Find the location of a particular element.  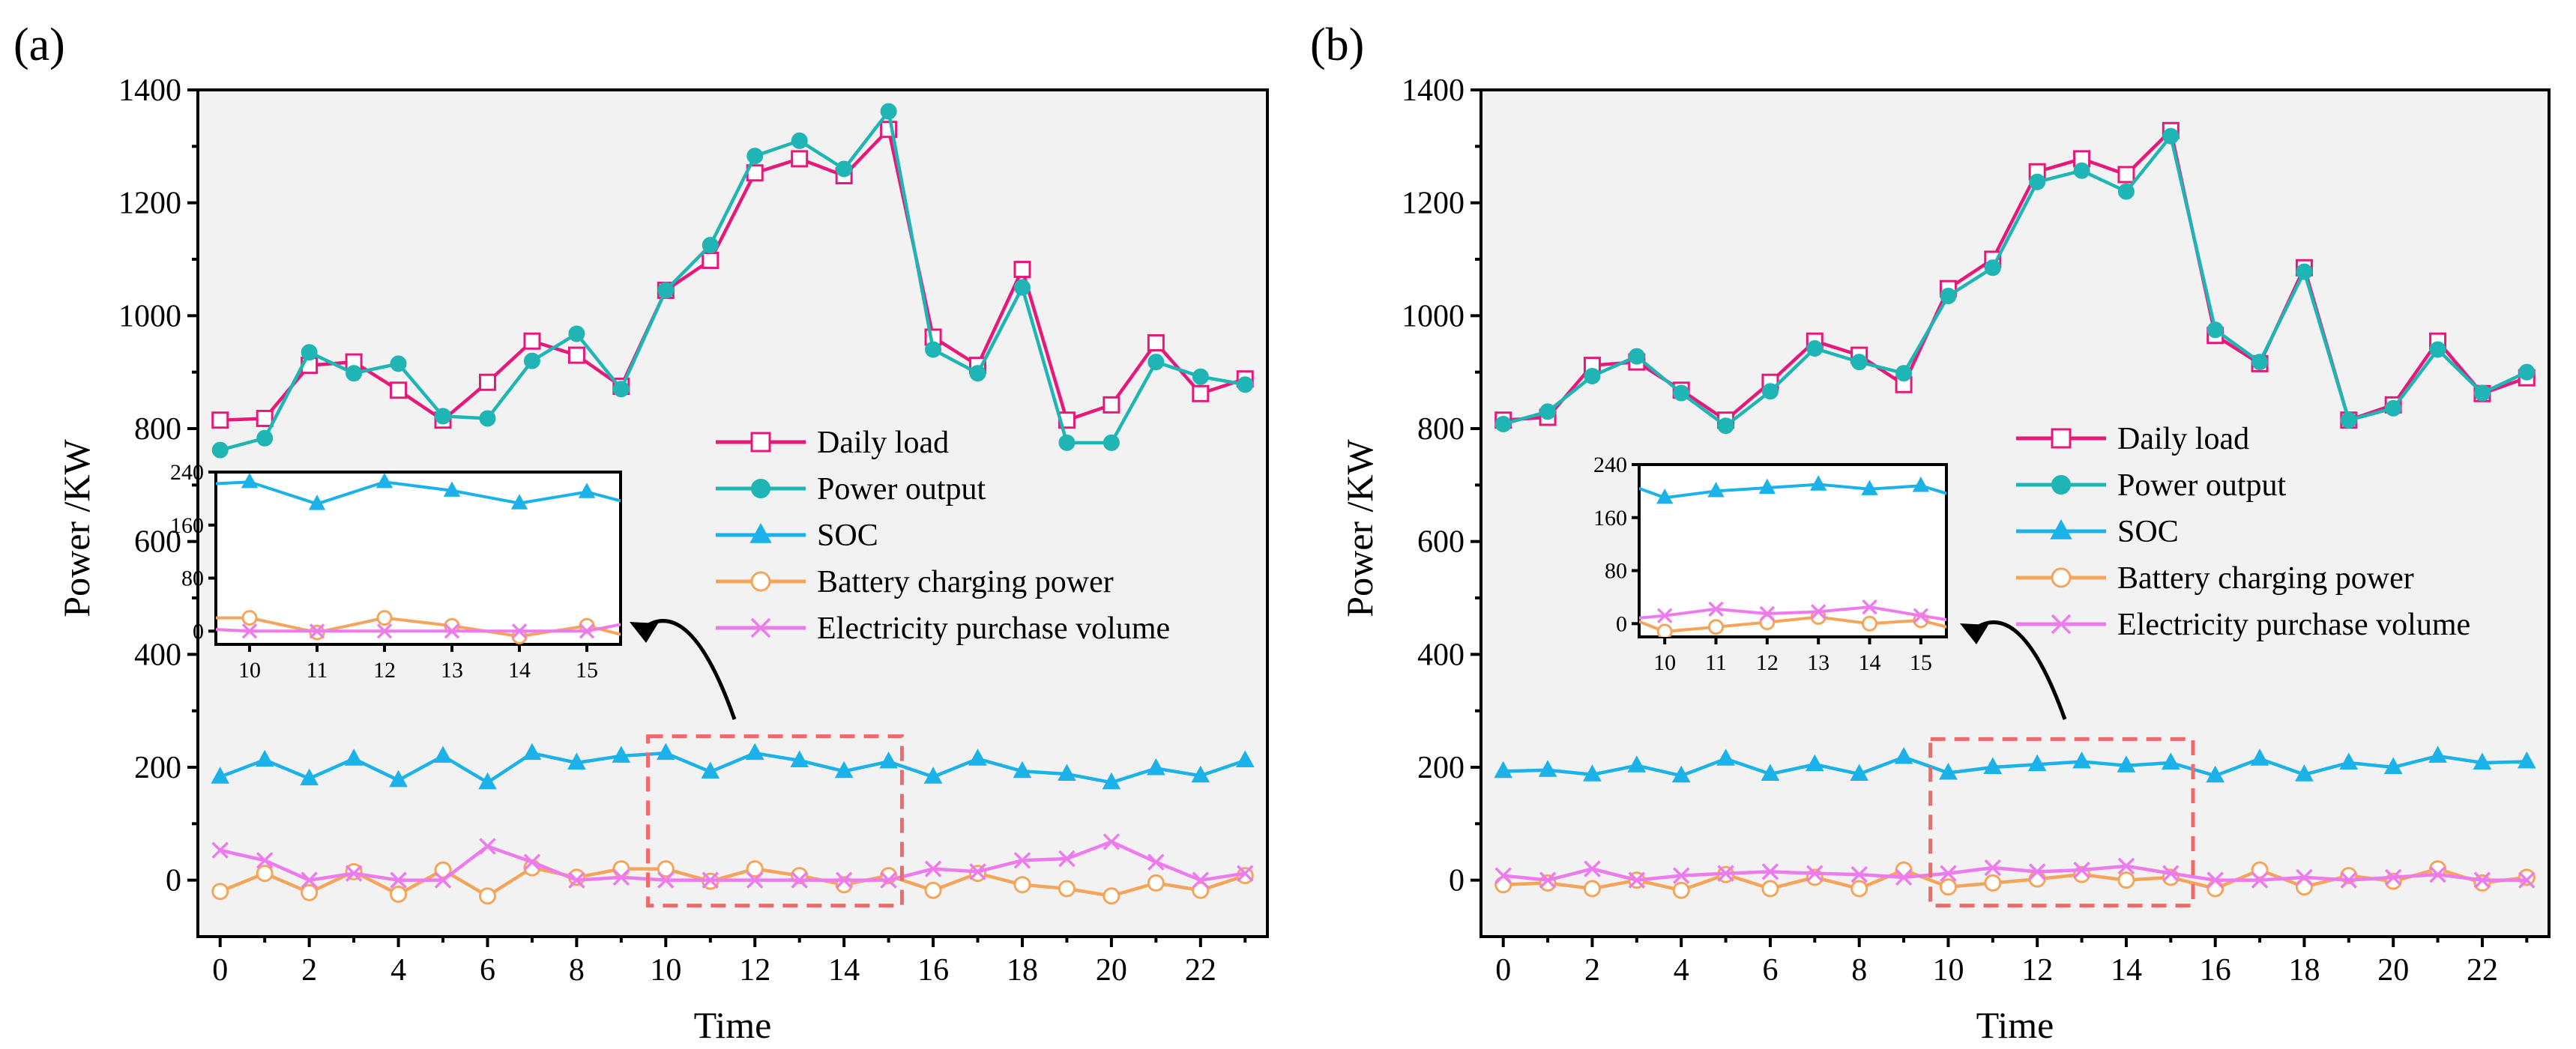

series-soc is located at coordinates (733, 766).